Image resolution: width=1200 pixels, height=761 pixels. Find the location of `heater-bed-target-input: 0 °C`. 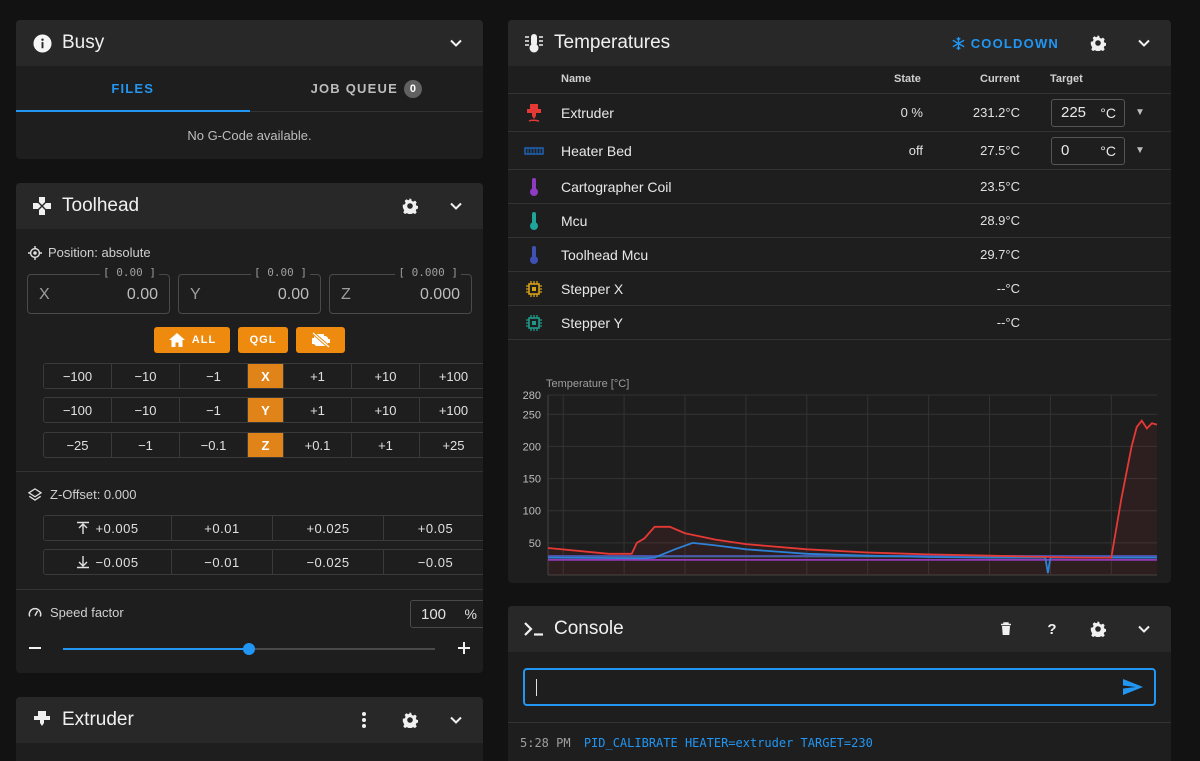

heater-bed-target-input: 0 °C is located at coordinates (1088, 150).